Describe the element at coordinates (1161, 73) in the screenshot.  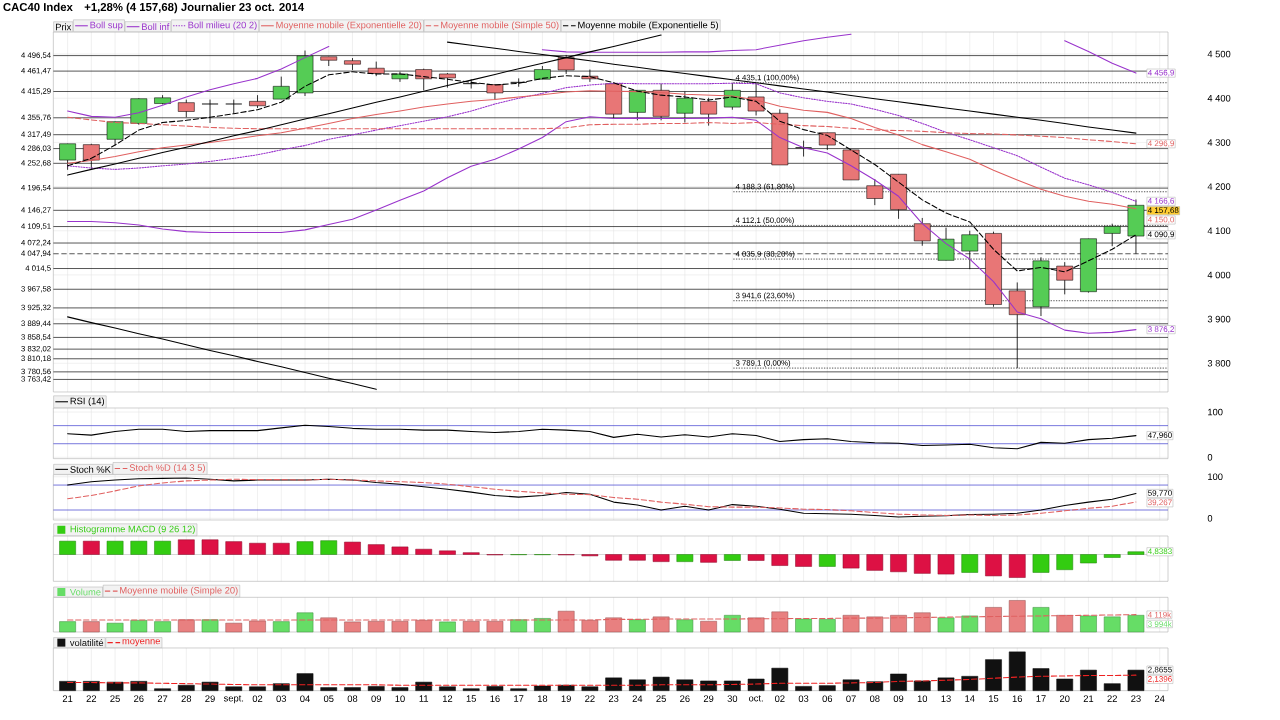
I see `data-label: 4 456,9` at that location.